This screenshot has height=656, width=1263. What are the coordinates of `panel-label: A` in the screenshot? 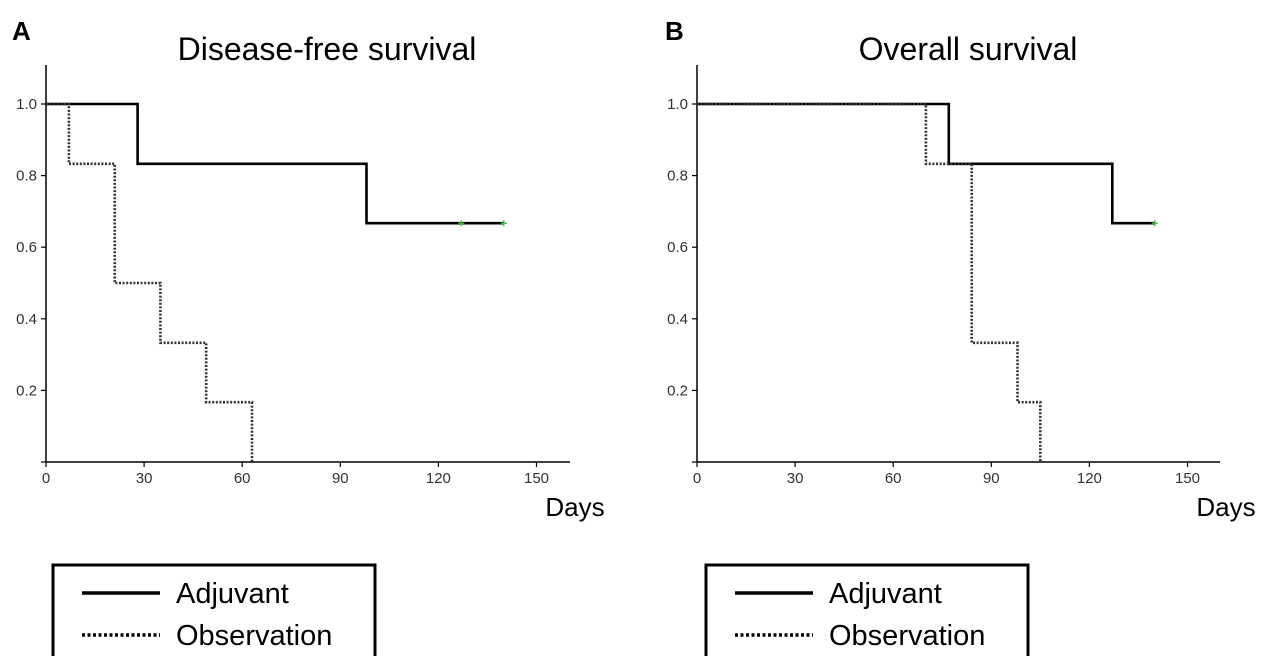 It's located at (21, 31).